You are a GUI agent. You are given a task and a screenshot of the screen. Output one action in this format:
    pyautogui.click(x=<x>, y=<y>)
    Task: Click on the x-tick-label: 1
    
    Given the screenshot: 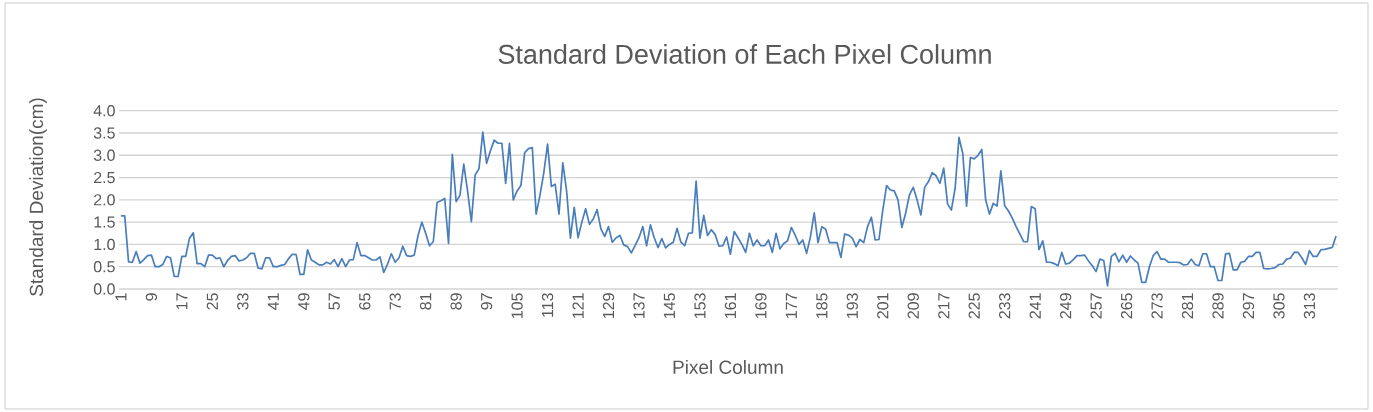 What is the action you would take?
    pyautogui.click(x=121, y=297)
    